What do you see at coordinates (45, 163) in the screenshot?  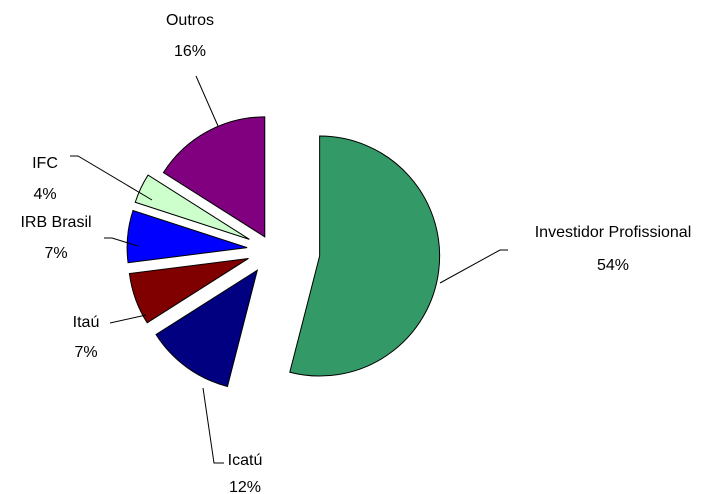 I see `slice-label: IFC` at bounding box center [45, 163].